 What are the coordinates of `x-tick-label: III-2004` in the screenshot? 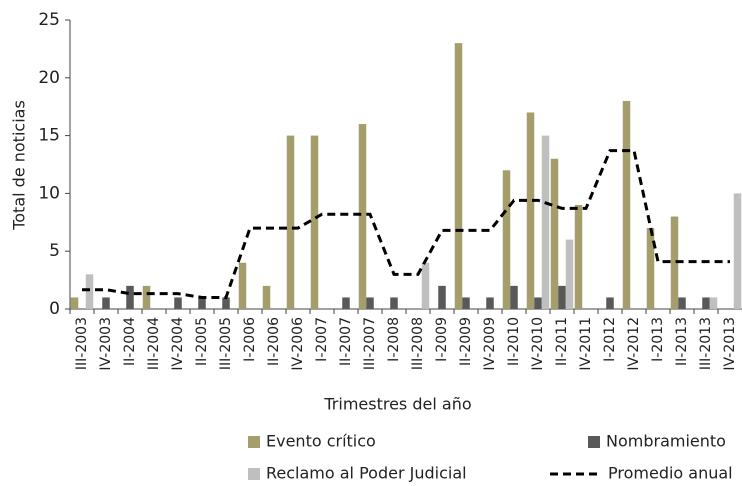 It's located at (154, 343).